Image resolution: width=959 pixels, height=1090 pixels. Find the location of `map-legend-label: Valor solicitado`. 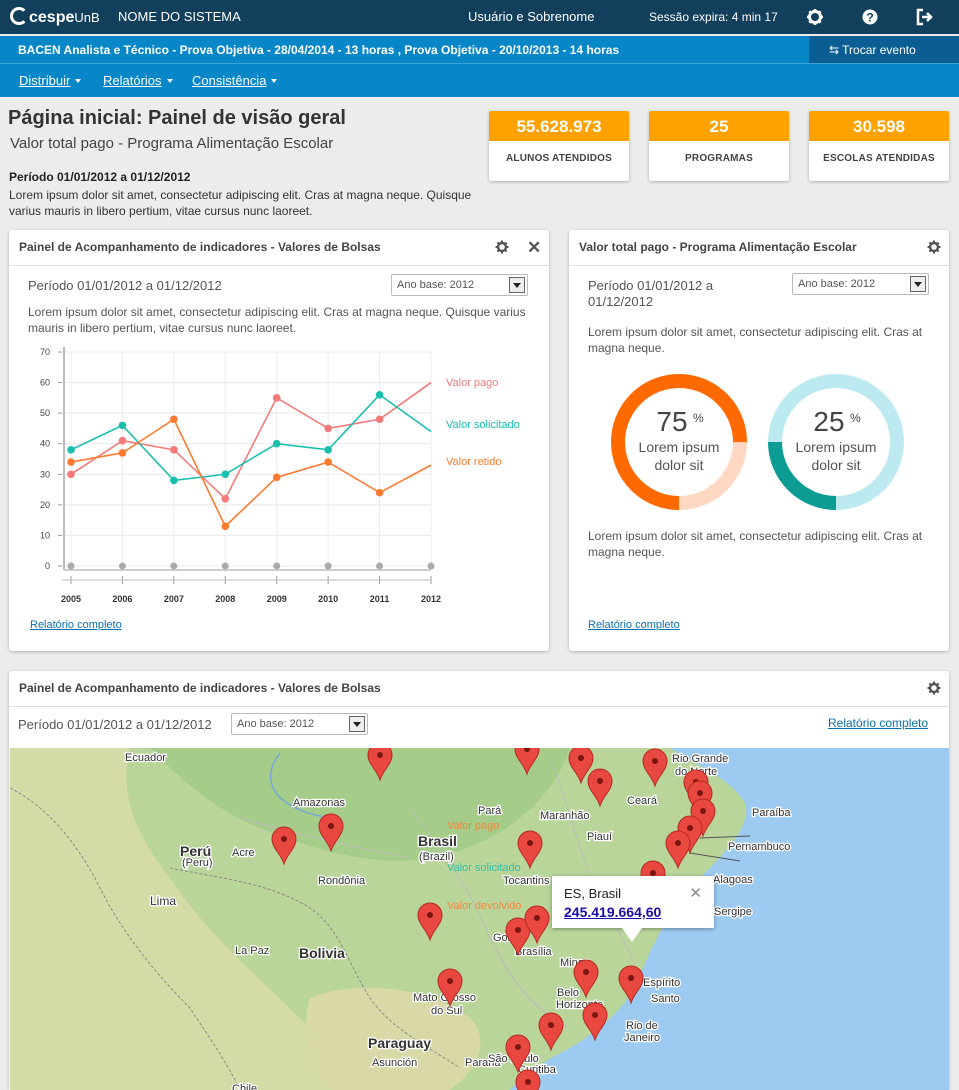

map-legend-label: Valor solicitado is located at coordinates (484, 868).